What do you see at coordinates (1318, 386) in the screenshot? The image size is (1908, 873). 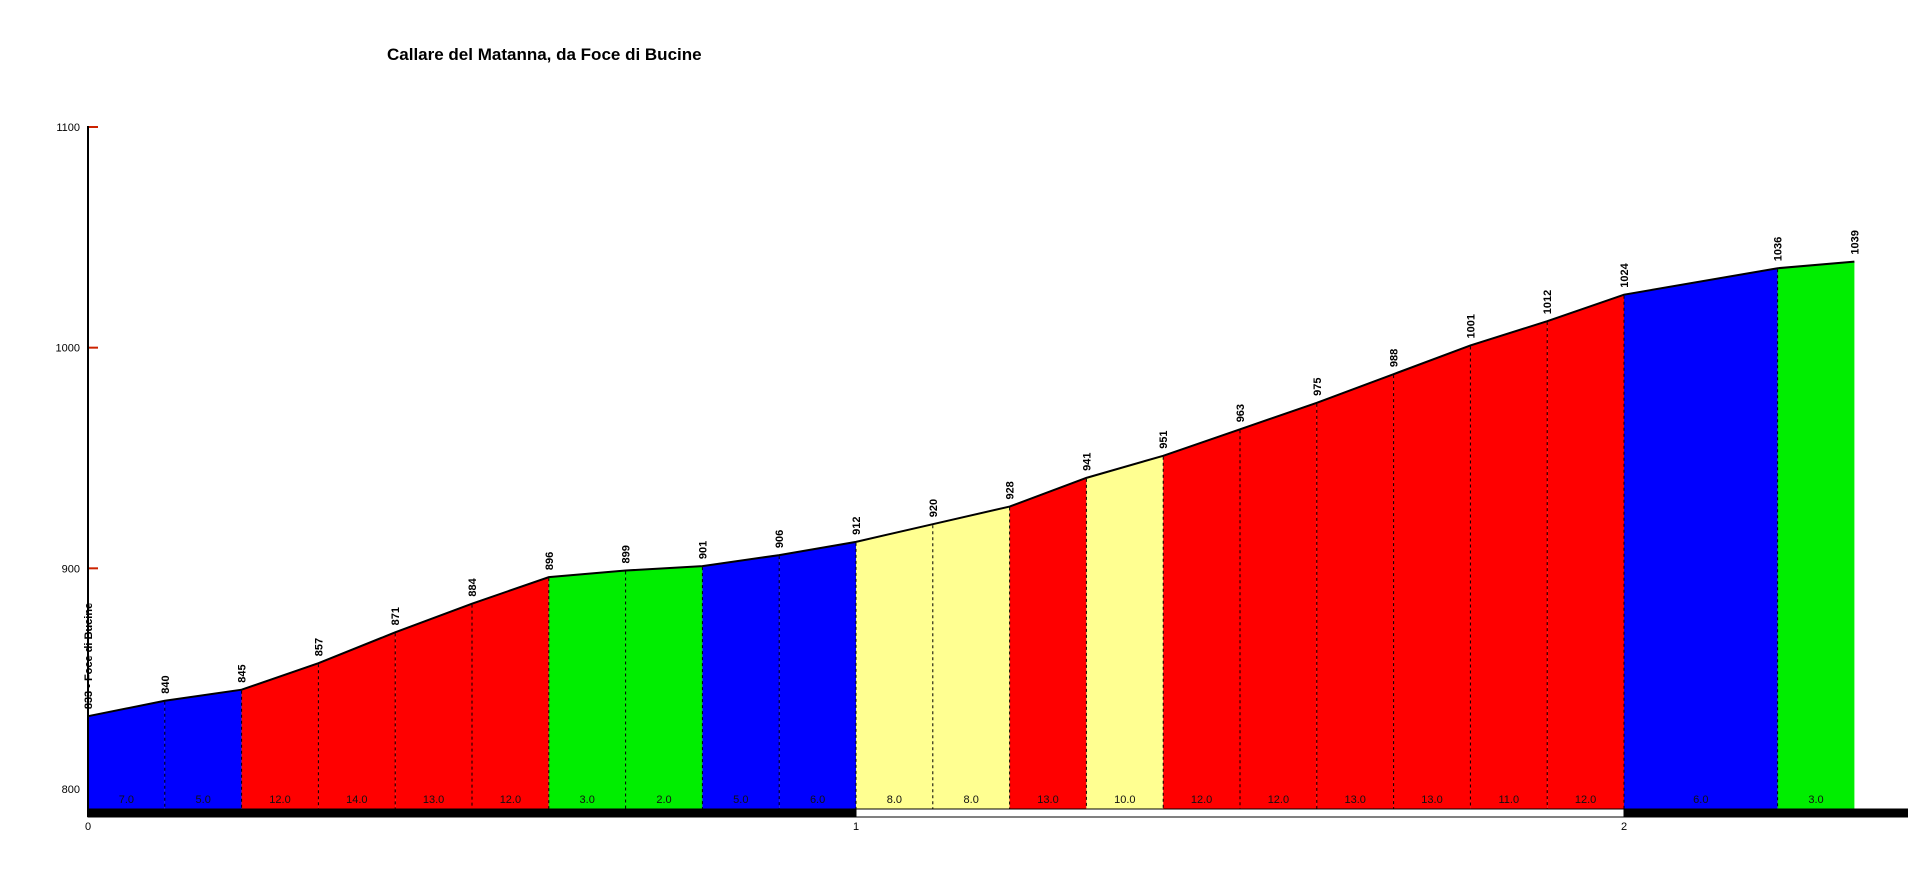 I see `elevation-label: 975` at bounding box center [1318, 386].